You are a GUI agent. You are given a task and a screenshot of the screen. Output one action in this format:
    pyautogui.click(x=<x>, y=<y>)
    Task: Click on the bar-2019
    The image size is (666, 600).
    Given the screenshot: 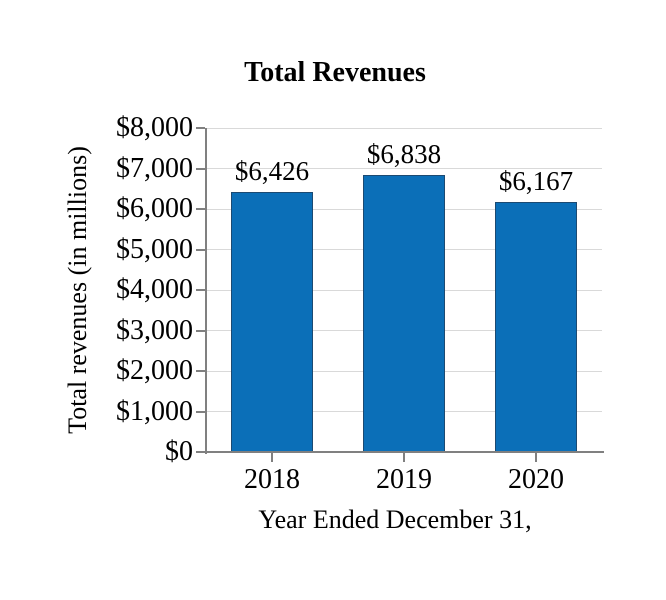 What is the action you would take?
    pyautogui.click(x=404, y=313)
    